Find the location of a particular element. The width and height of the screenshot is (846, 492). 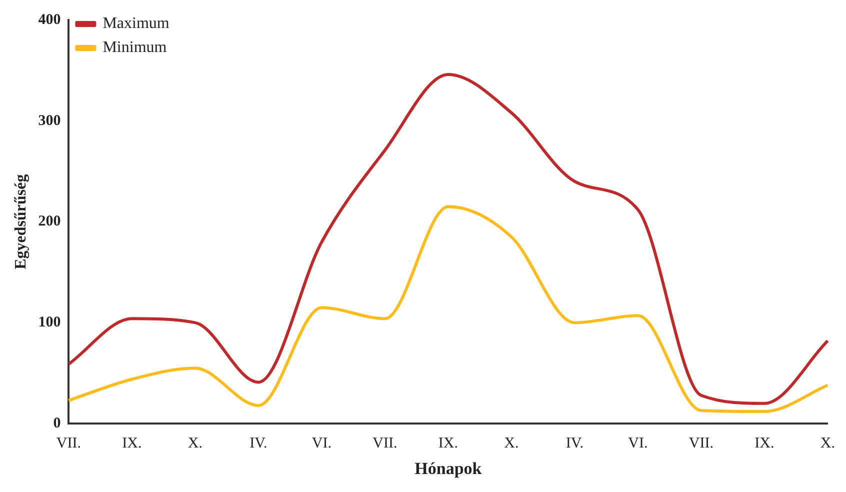

legend-label: Minimum is located at coordinates (135, 47).